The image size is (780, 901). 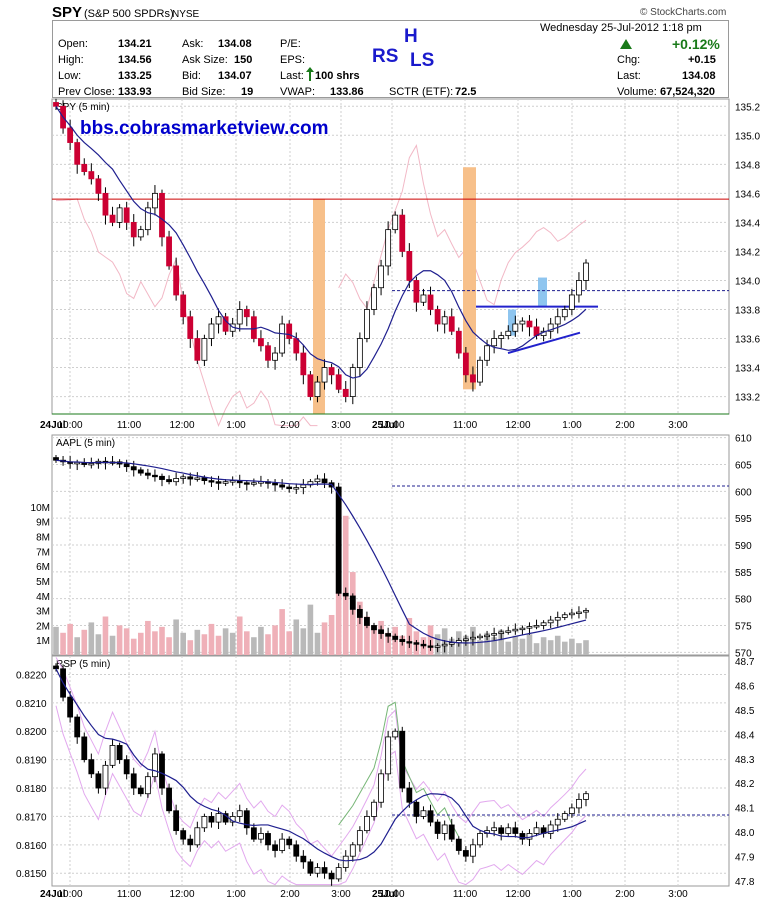 What do you see at coordinates (135, 60) in the screenshot?
I see `high-value: 134.56` at bounding box center [135, 60].